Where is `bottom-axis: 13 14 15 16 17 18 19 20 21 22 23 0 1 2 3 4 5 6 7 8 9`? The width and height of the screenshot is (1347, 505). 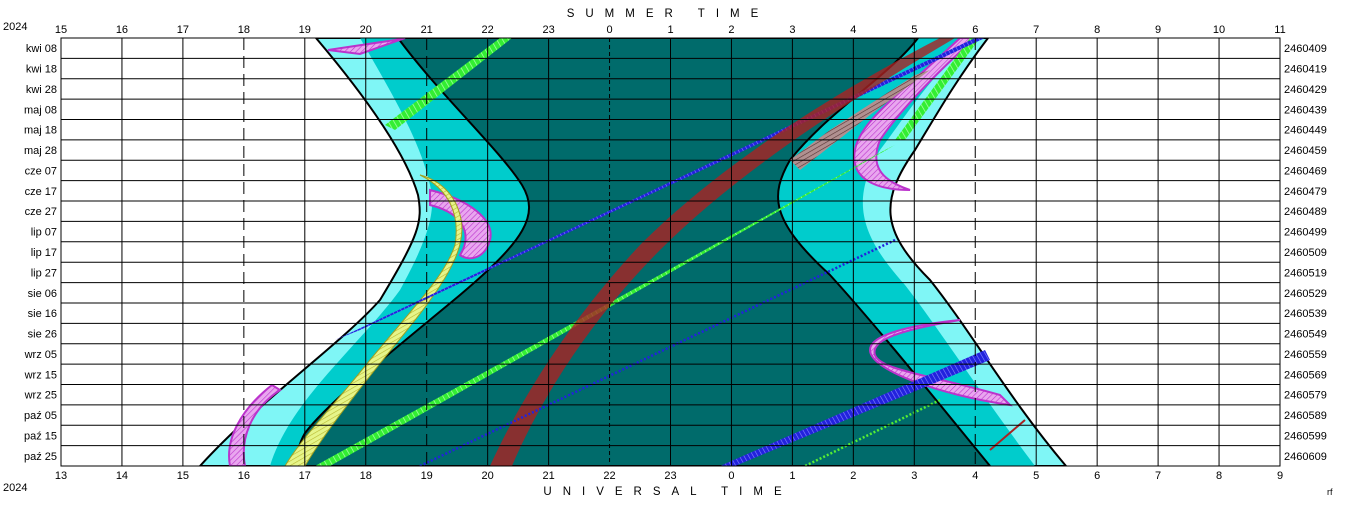 bottom-axis: 13 14 15 16 17 18 19 20 21 22 23 0 1 2 3 4 5 6 7 8 9 is located at coordinates (669, 476).